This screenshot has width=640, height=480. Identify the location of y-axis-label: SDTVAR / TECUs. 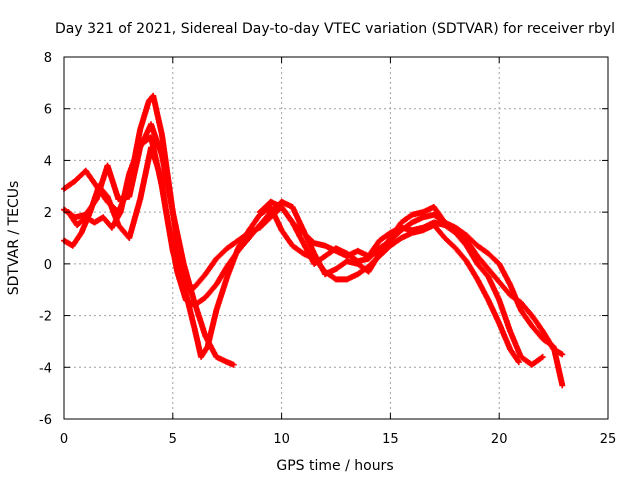
(14, 238).